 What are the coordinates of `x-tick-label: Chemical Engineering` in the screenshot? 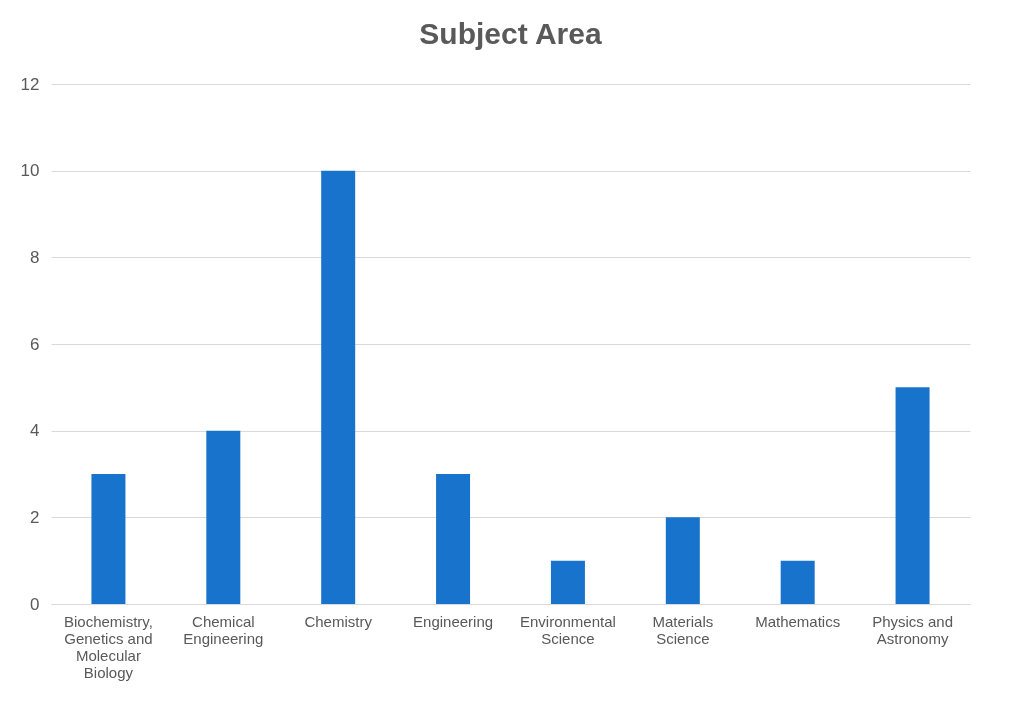 It's located at (223, 629).